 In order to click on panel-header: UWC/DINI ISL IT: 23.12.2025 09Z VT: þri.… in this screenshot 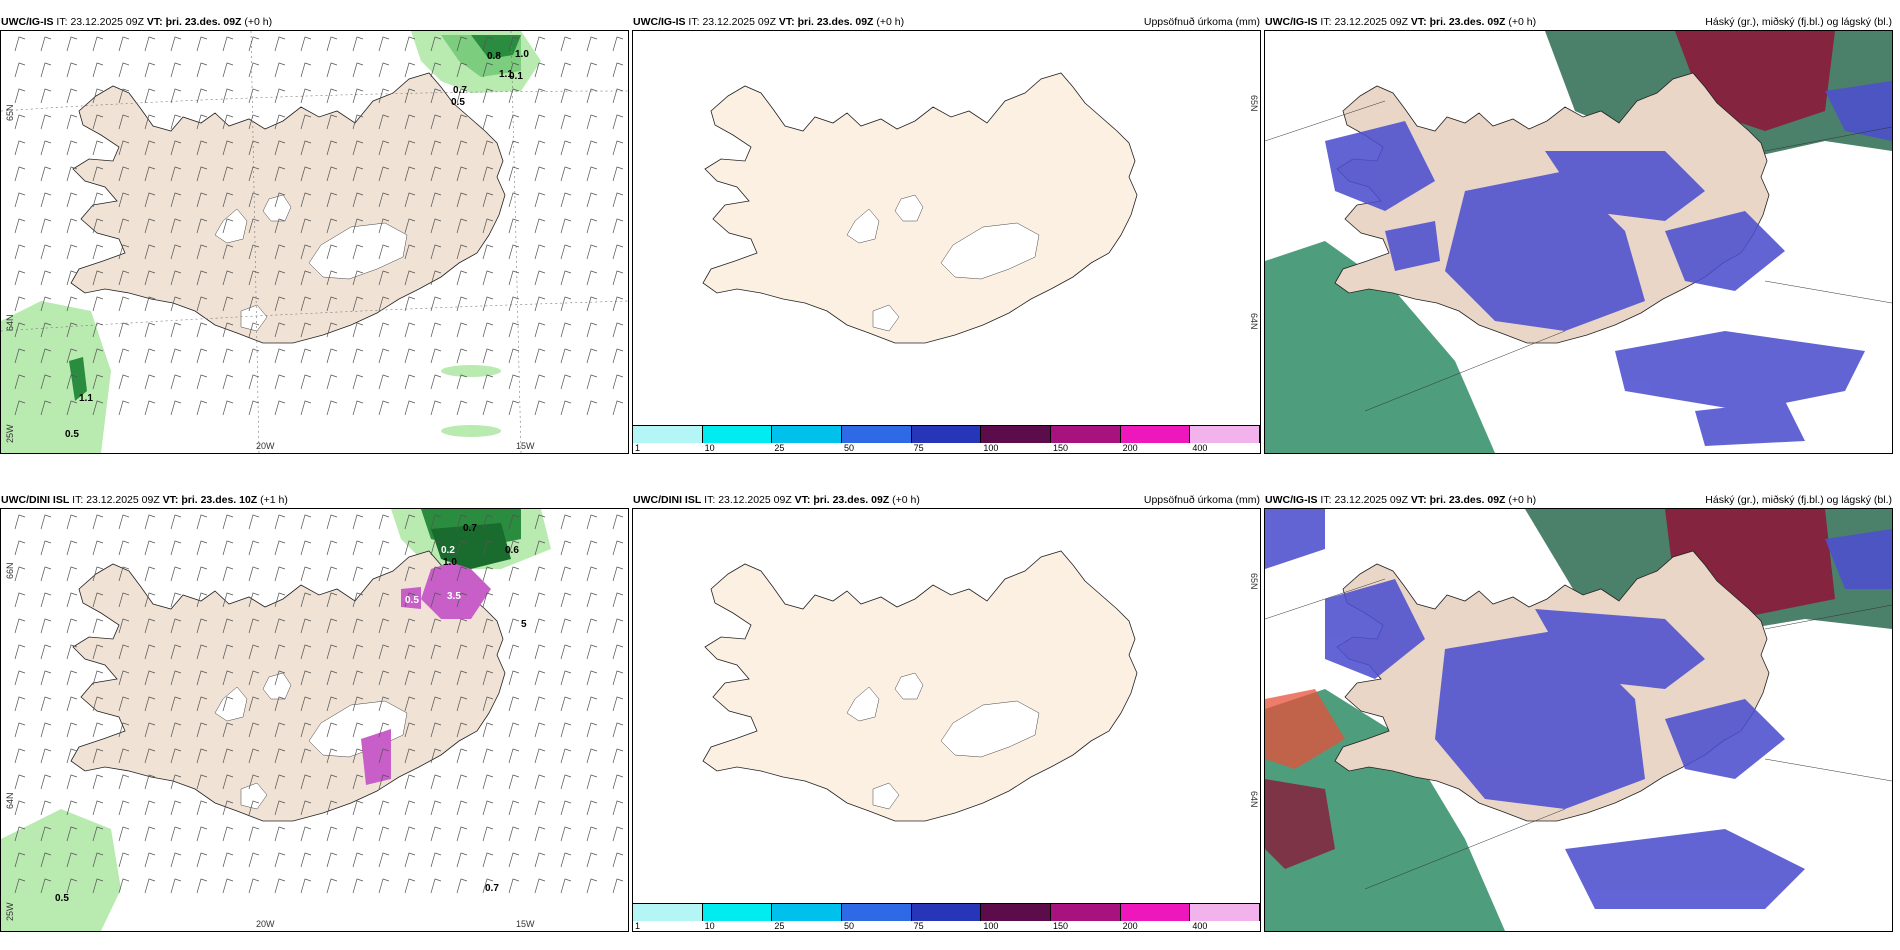, I will do `click(946, 500)`.